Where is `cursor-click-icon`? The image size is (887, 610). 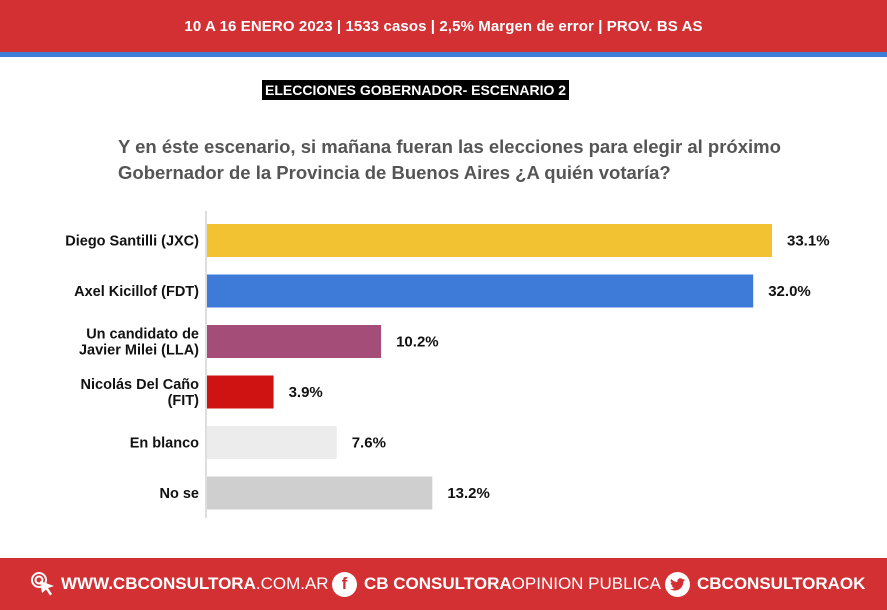
cursor-click-icon is located at coordinates (42, 584).